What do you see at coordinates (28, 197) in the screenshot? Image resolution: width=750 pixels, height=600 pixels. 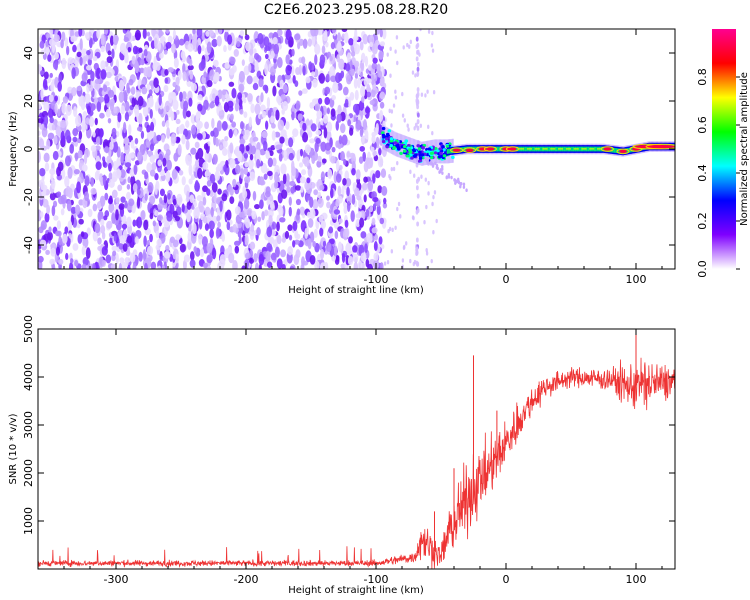 I see `spectrogram-y-tick-label: -20` at bounding box center [28, 197].